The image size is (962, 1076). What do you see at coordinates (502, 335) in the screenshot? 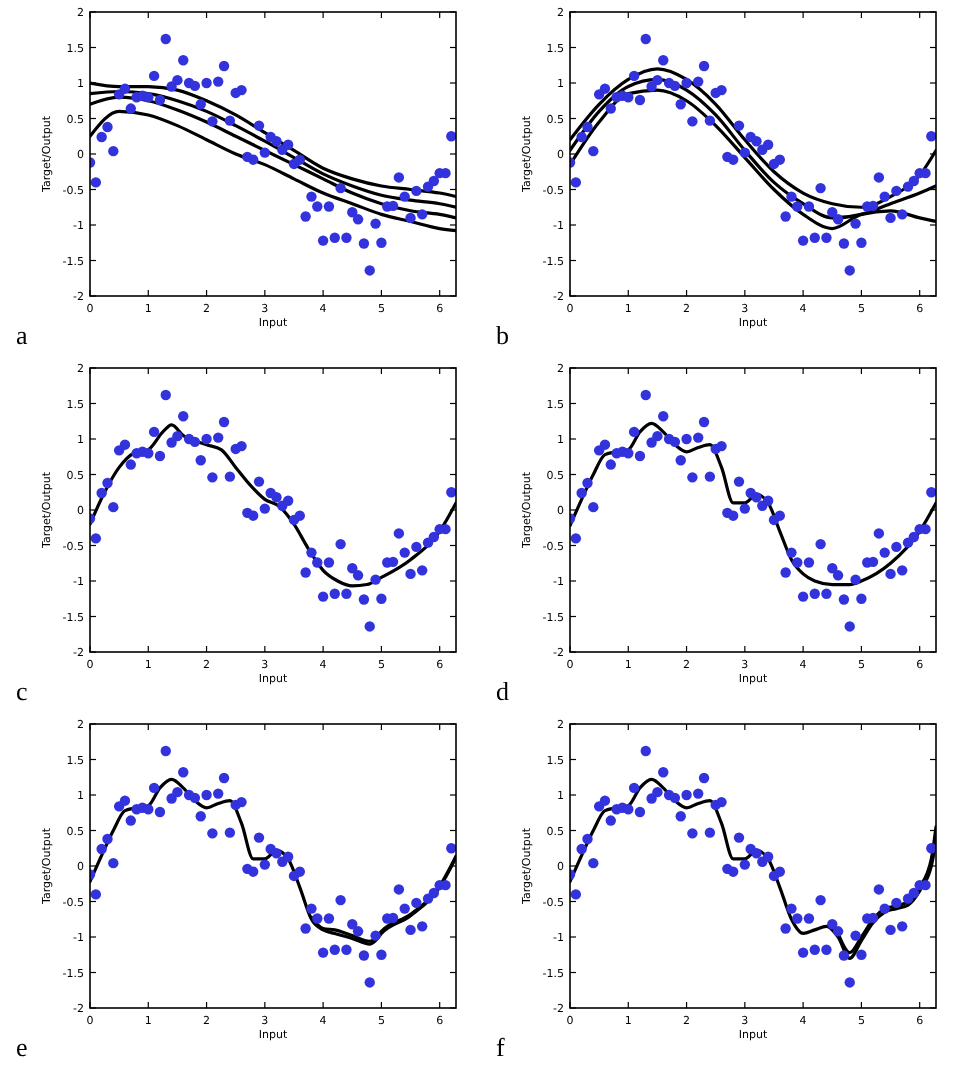
I see `text: b` at bounding box center [502, 335].